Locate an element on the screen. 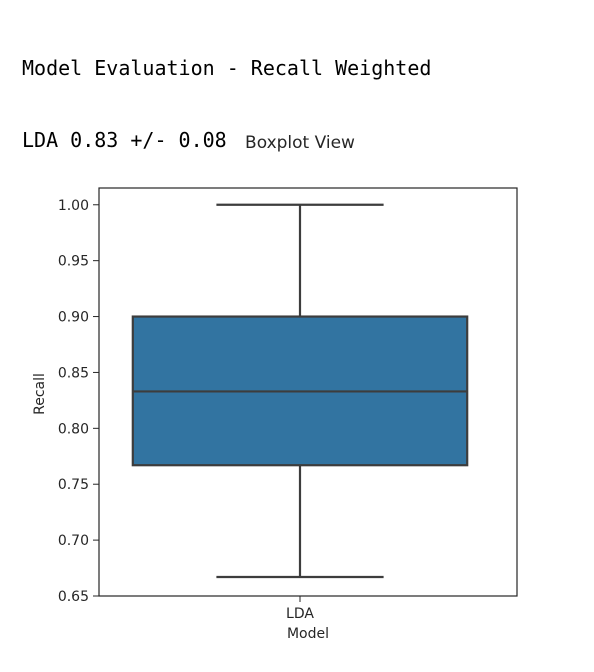 The height and width of the screenshot is (672, 594). y-tick-label: 0.90 is located at coordinates (73, 318).